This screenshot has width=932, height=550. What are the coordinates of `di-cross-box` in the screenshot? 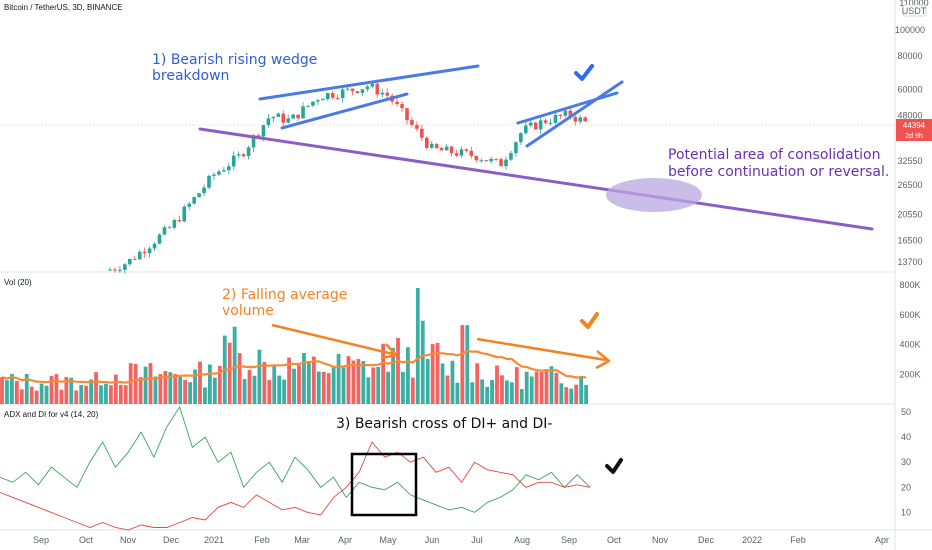 It's located at (384, 484).